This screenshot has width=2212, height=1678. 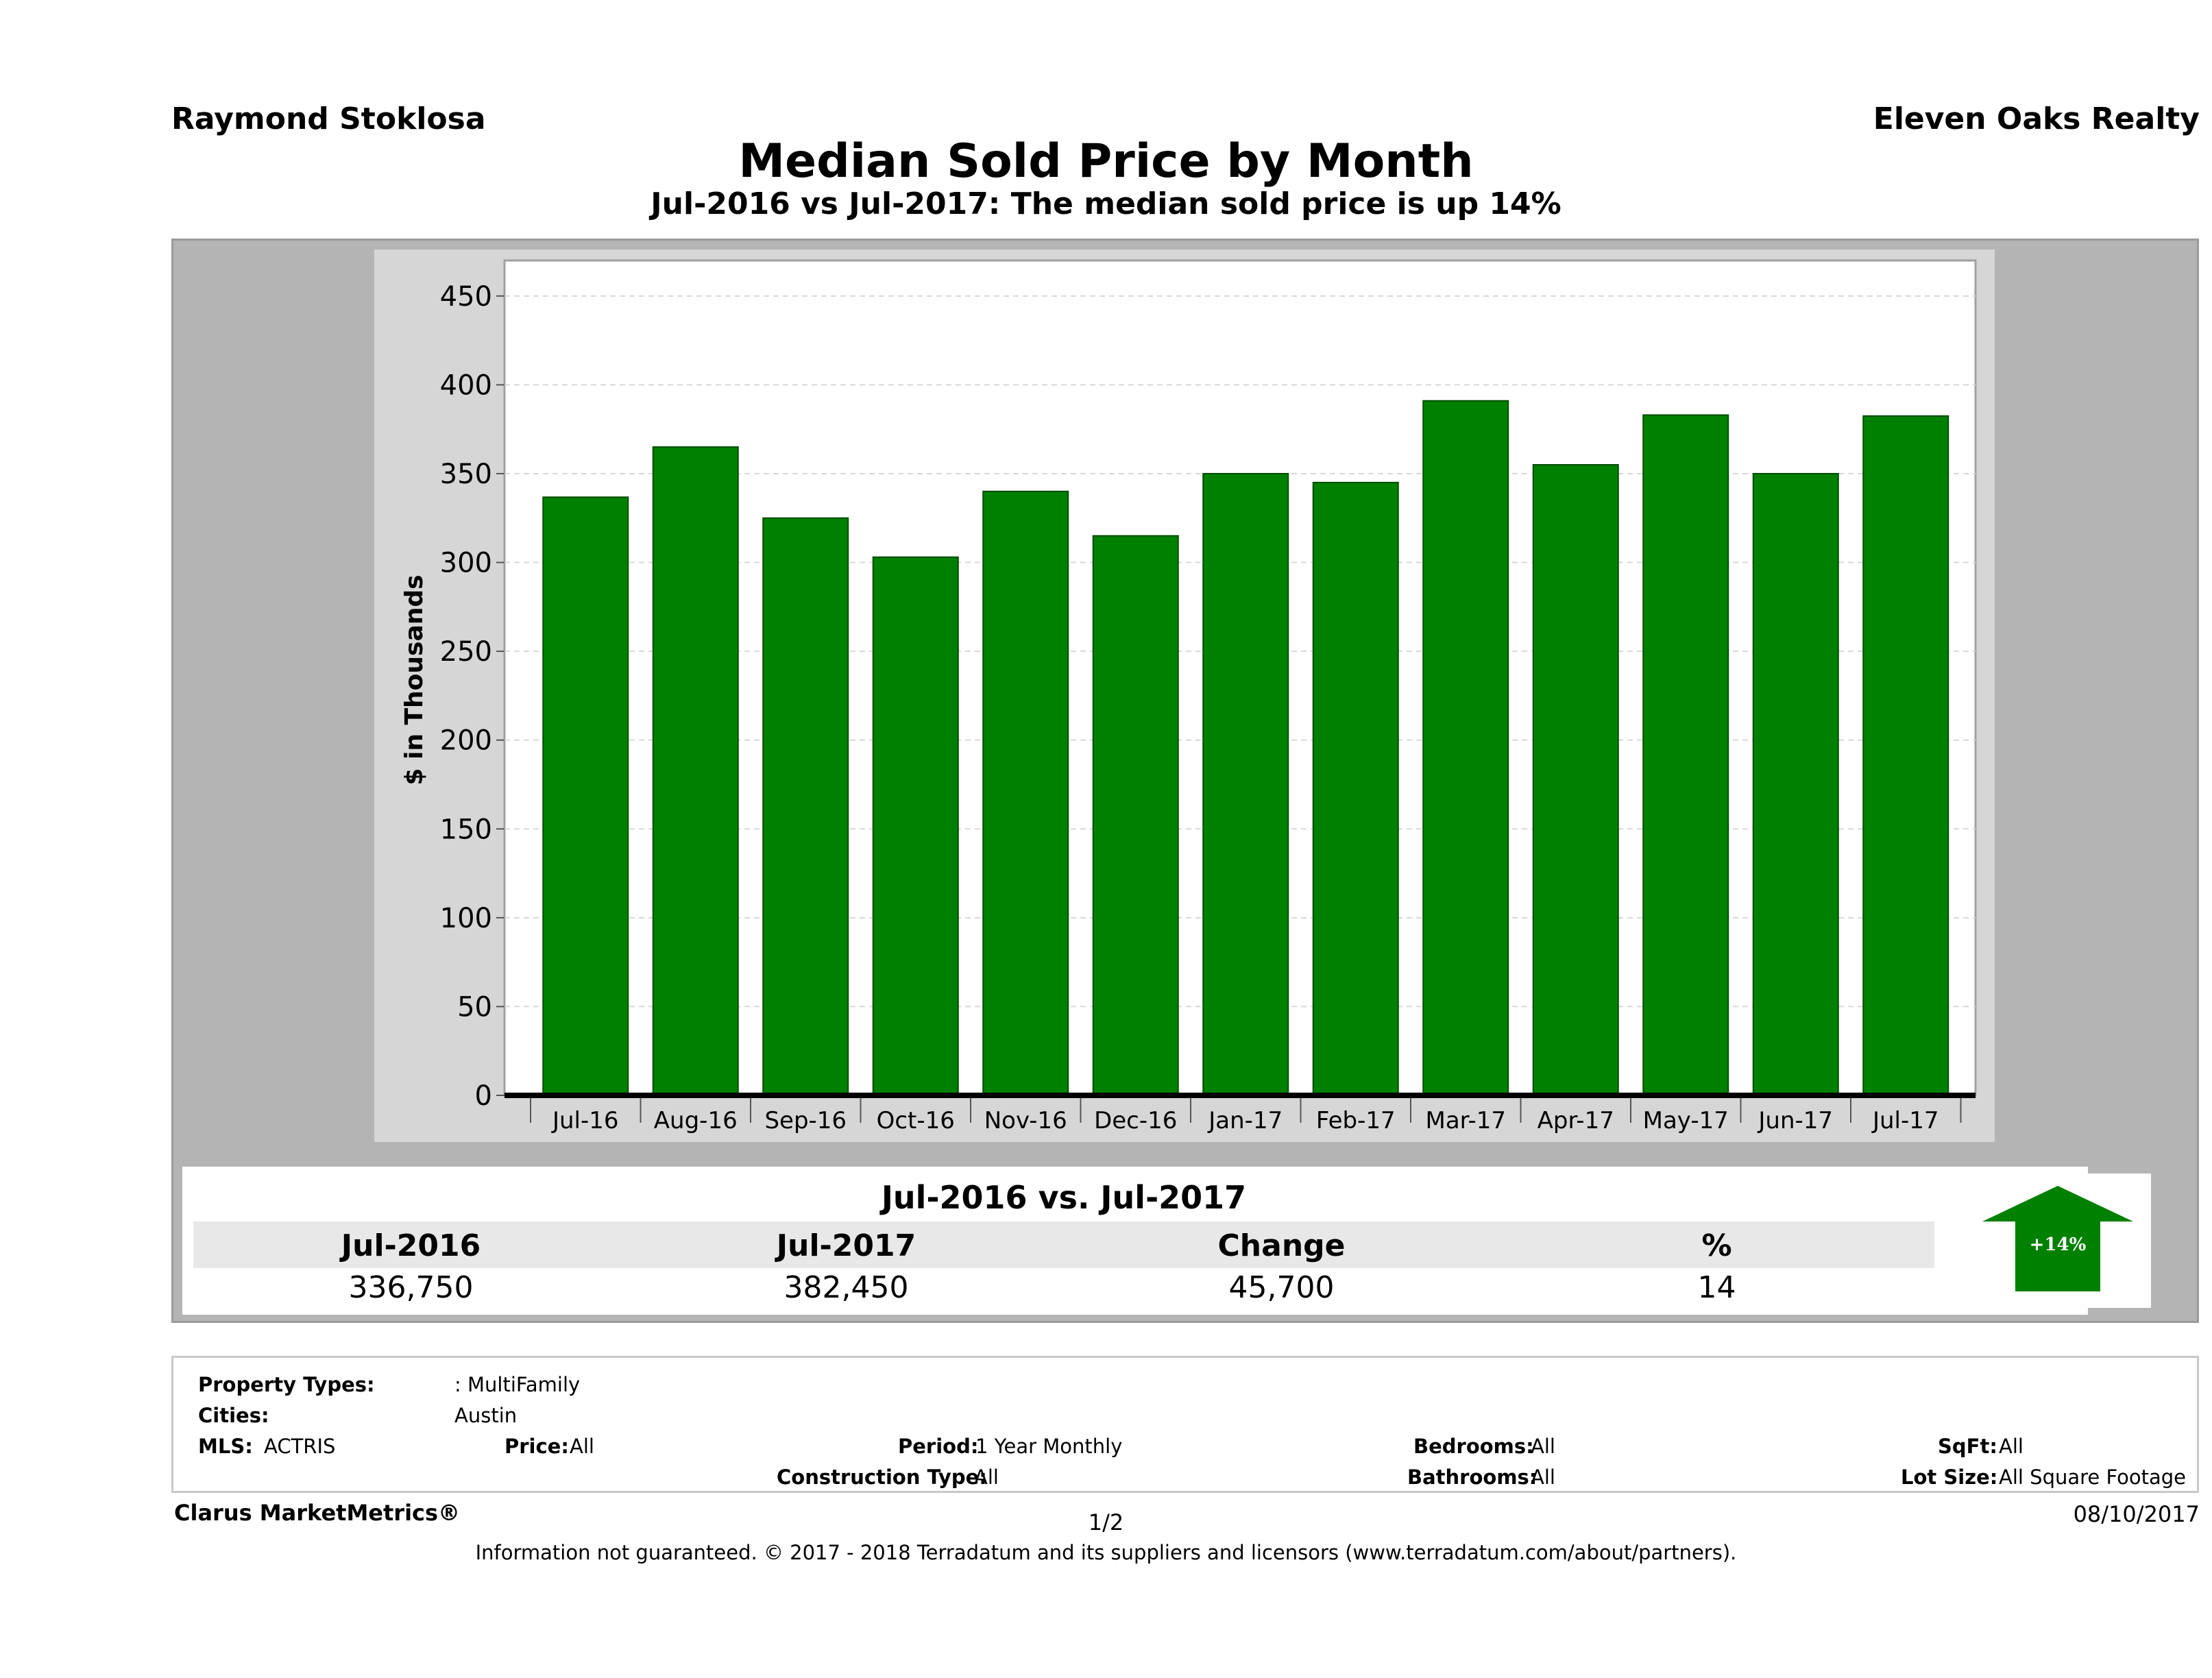 What do you see at coordinates (1026, 1120) in the screenshot?
I see `x-tick-label: Nov-16` at bounding box center [1026, 1120].